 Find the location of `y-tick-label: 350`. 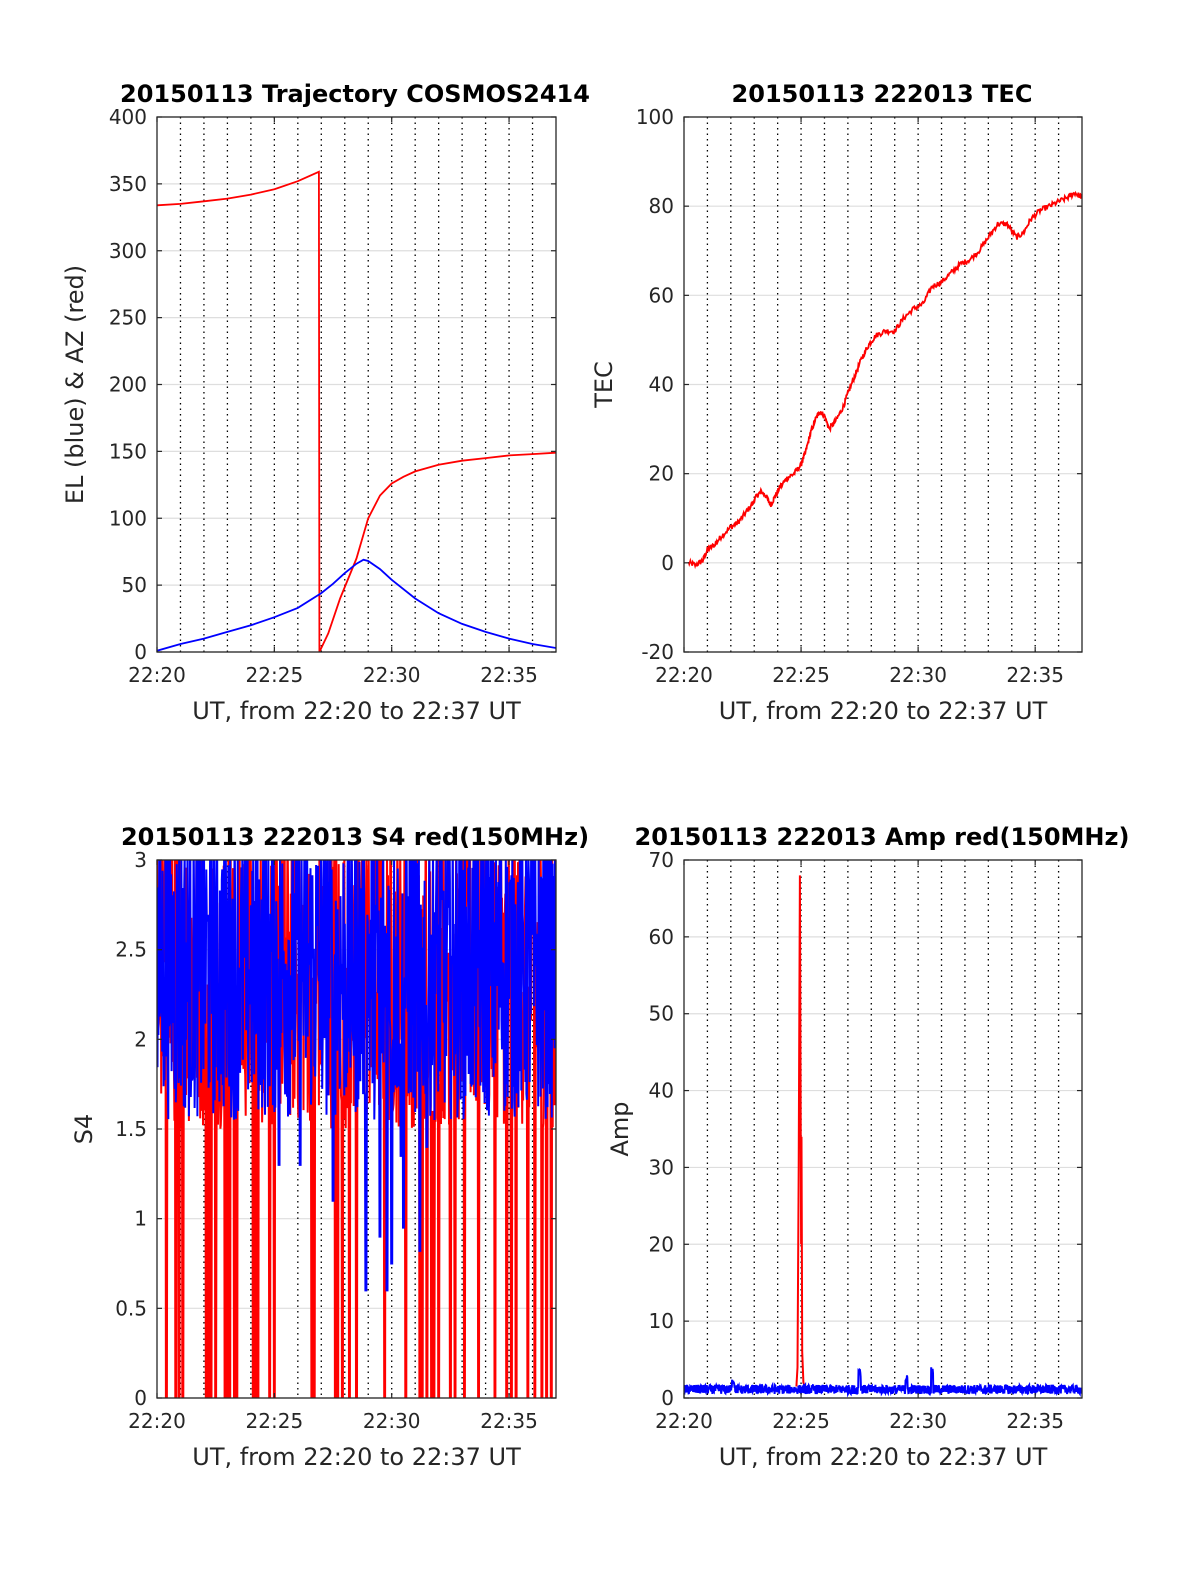

y-tick-label: 350 is located at coordinates (128, 184).